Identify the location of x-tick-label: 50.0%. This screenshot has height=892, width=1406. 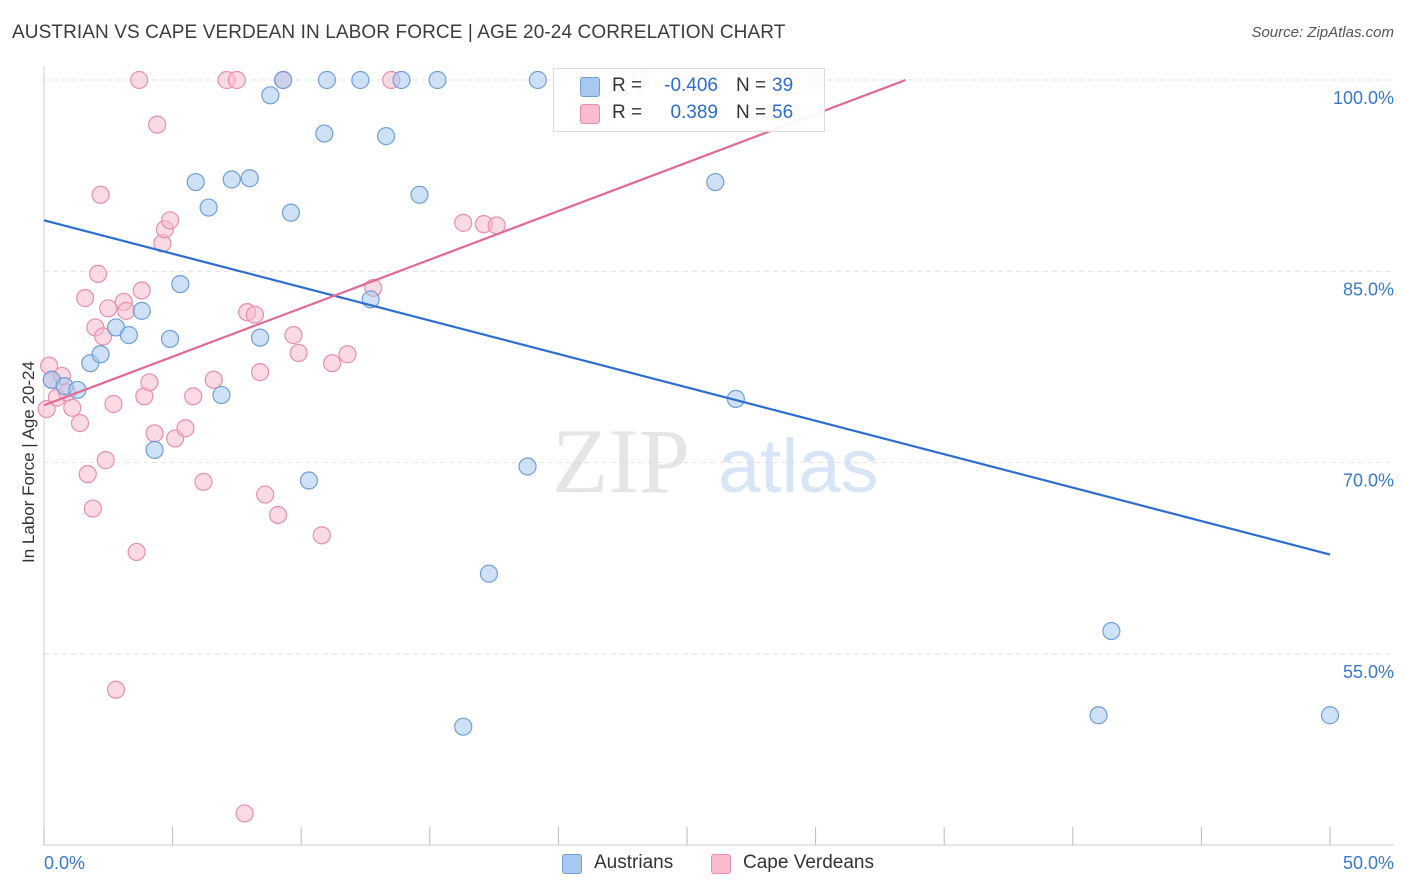
(1368, 863).